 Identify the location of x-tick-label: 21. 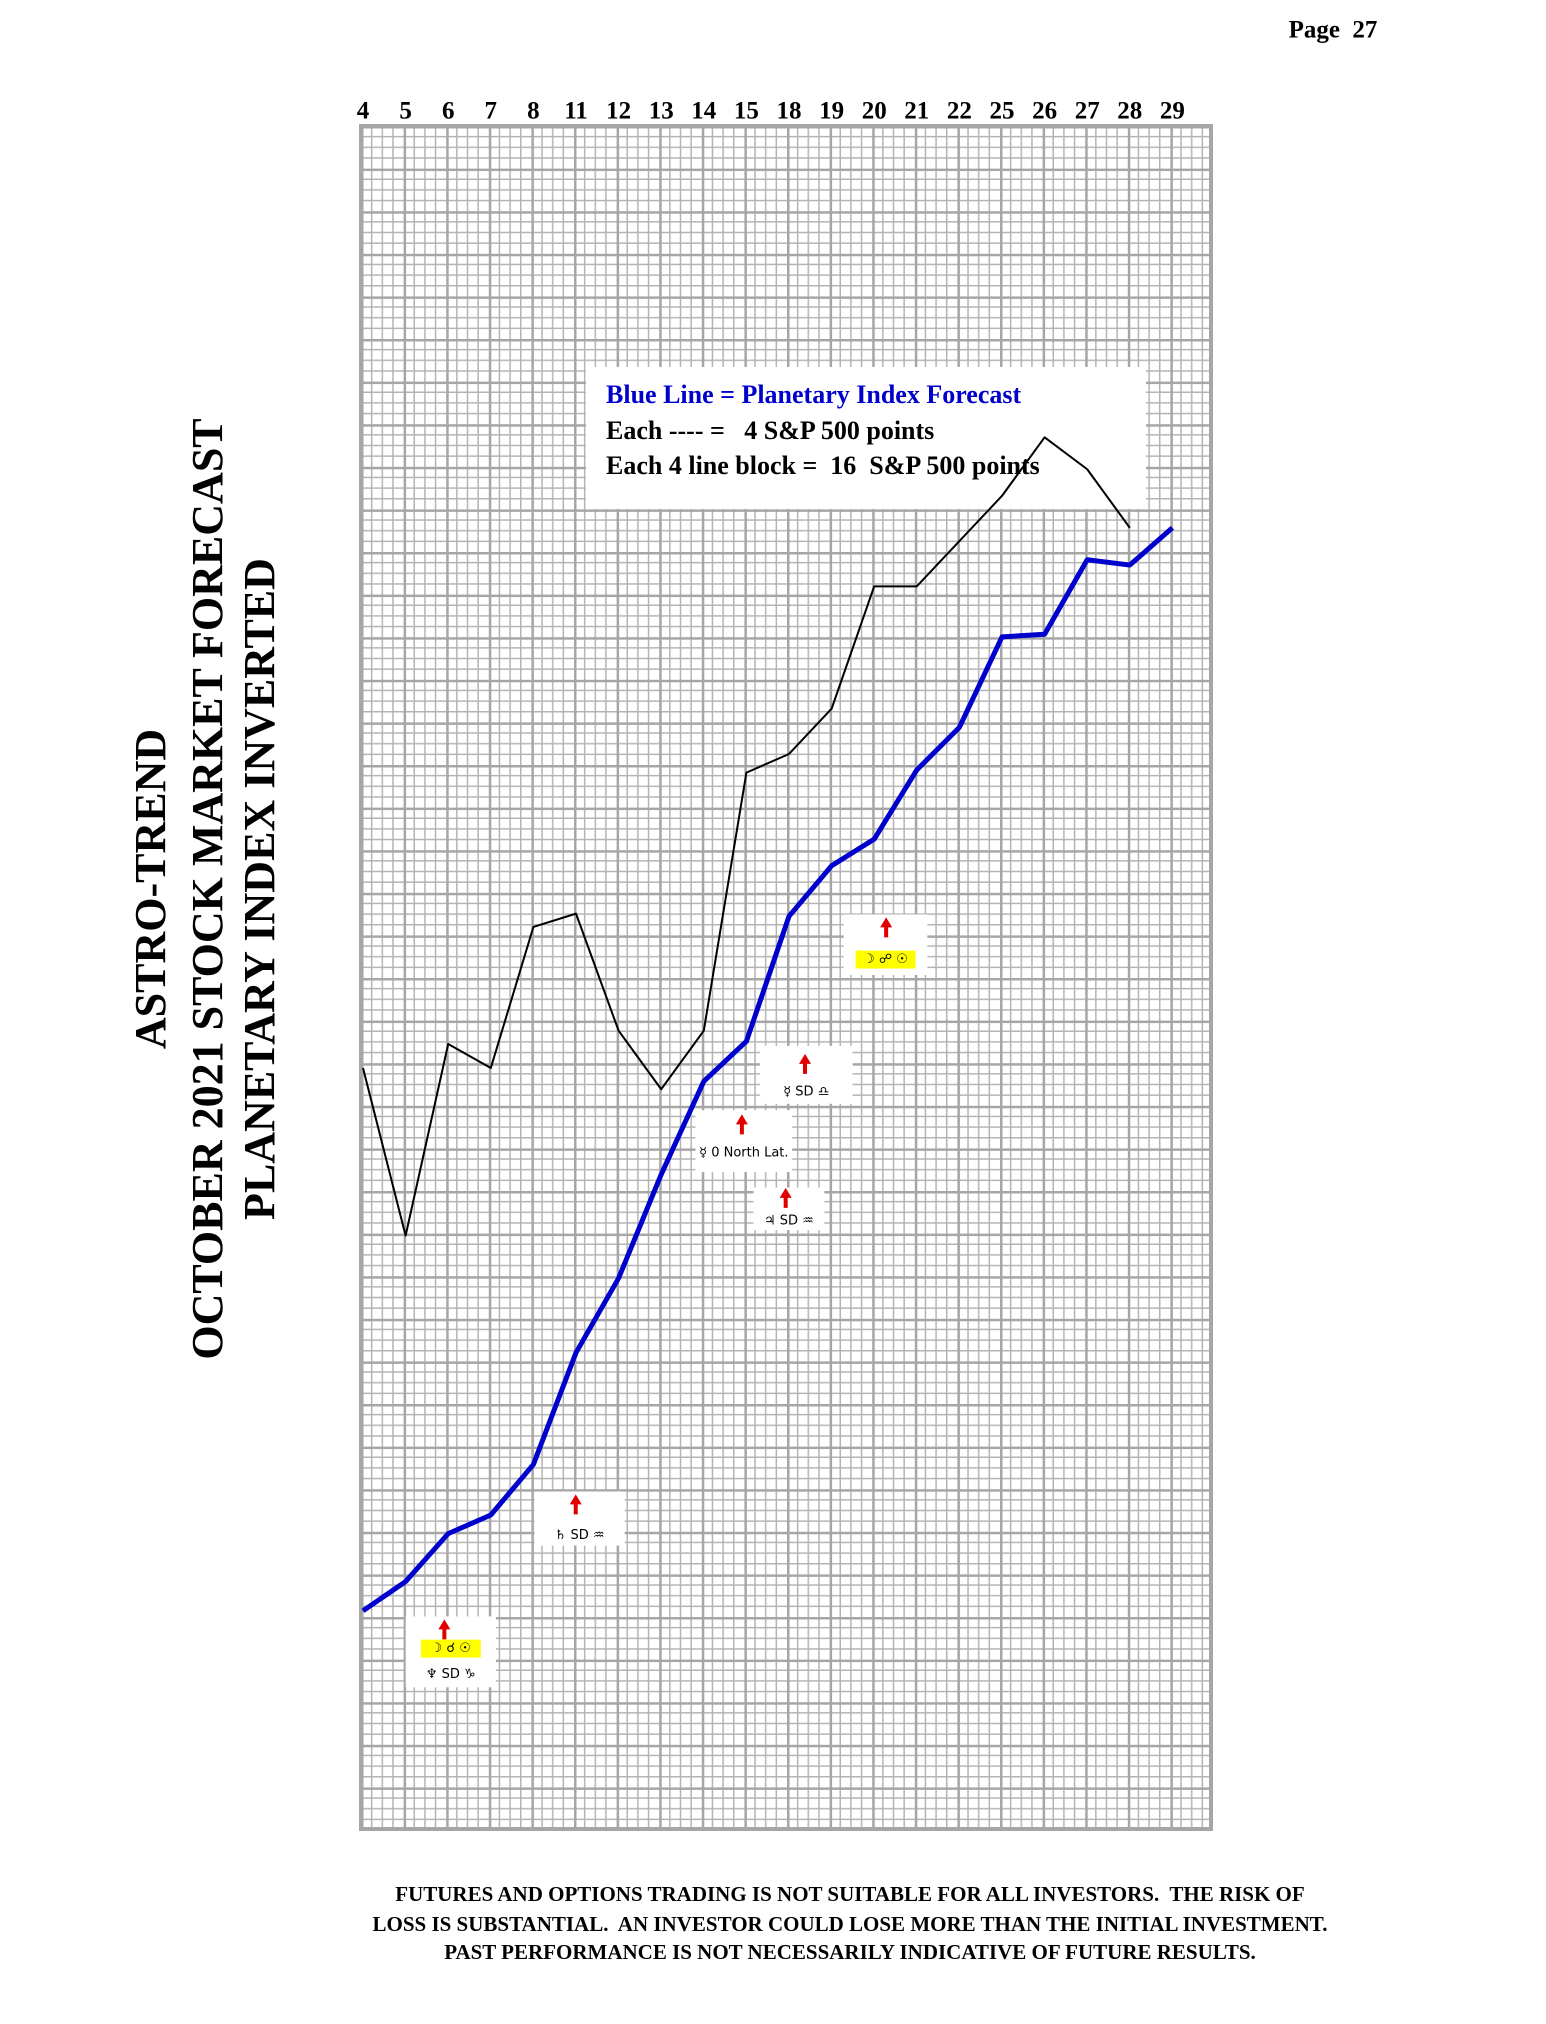
(916, 111).